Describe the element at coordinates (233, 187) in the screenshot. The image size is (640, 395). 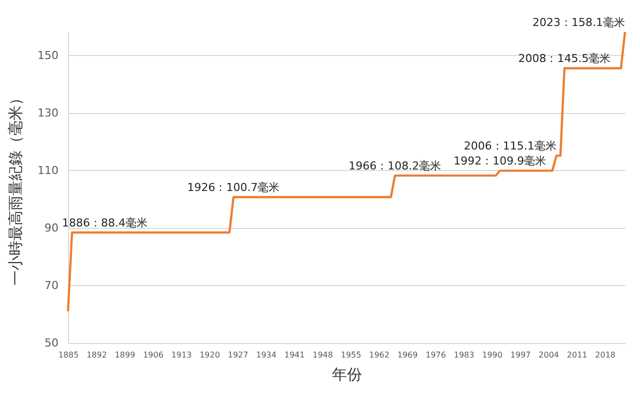
I see `annotation: 1926：100.7毫米` at that location.